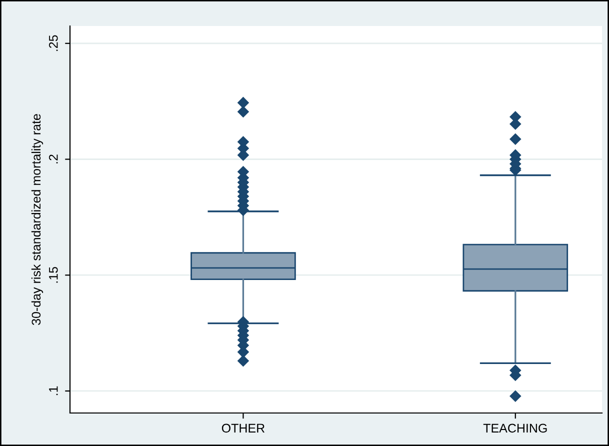  I want to click on y-axis-title: 30-day risk standardized mortality rate, so click(37, 219).